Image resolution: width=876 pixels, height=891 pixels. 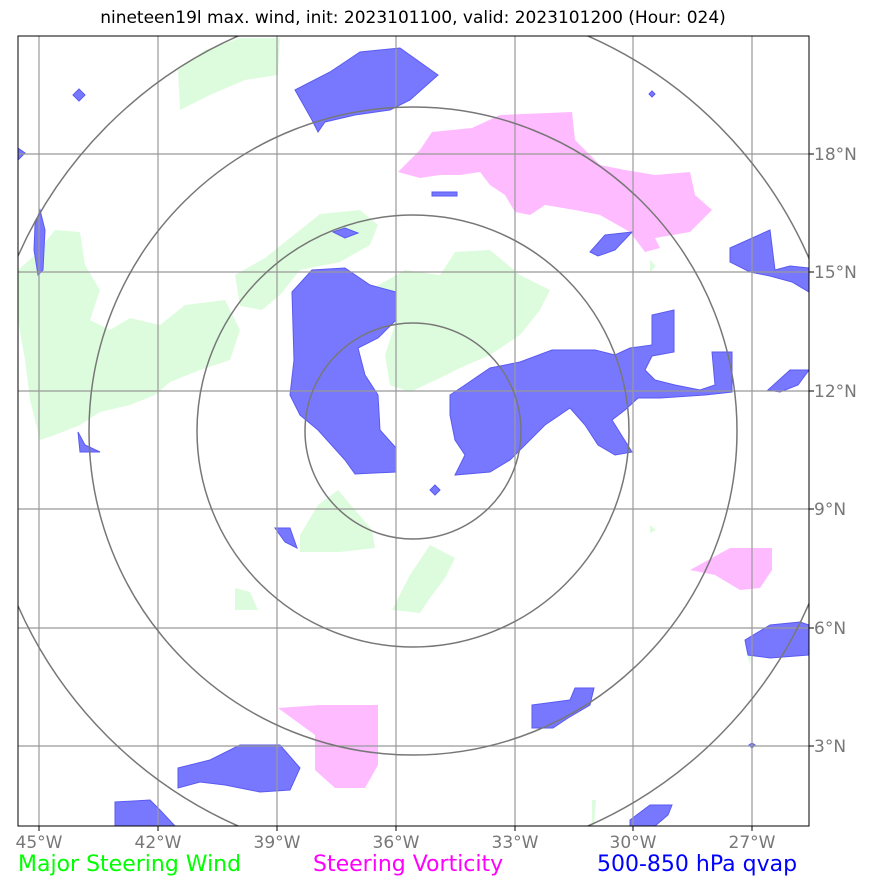 I want to click on y-tick-label: 3°N, so click(x=830, y=747).